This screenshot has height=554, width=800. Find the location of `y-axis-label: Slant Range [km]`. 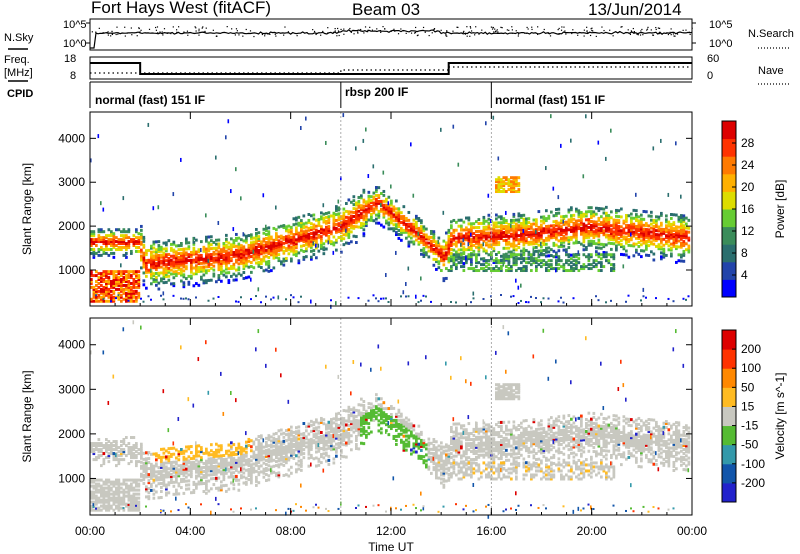

y-axis-label: Slant Range [km] is located at coordinates (27, 209).